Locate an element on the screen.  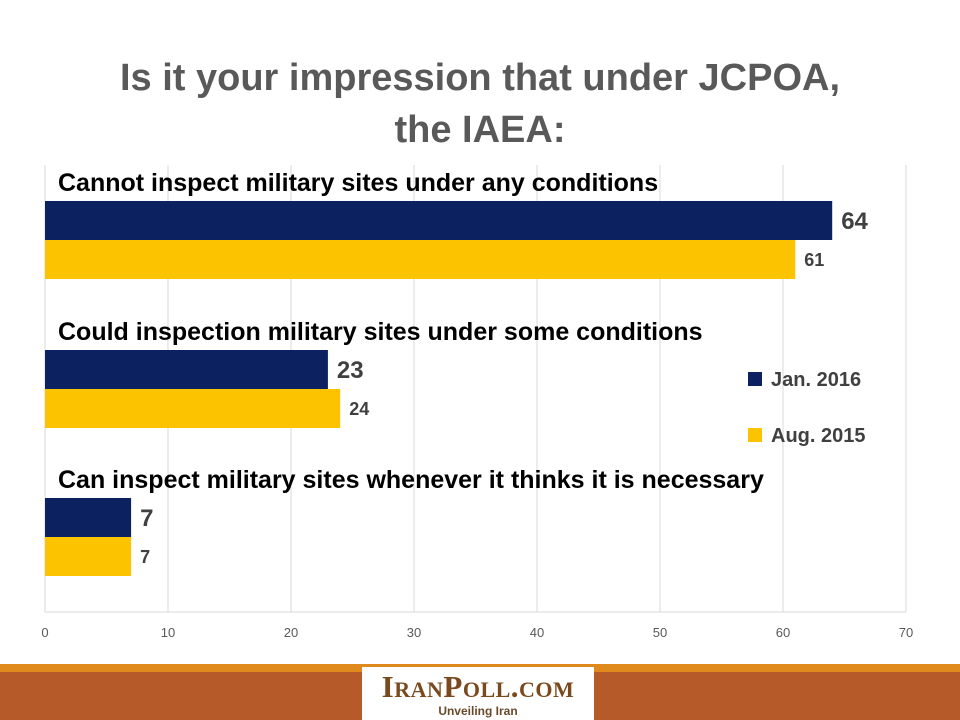
data-label: 24 is located at coordinates (359, 409).